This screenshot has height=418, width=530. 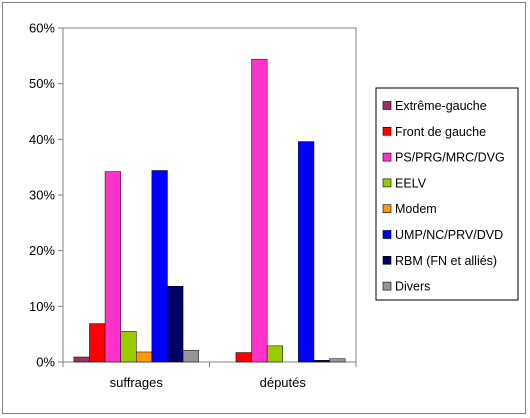 I want to click on y-tick-label: 40%, so click(x=42, y=139).